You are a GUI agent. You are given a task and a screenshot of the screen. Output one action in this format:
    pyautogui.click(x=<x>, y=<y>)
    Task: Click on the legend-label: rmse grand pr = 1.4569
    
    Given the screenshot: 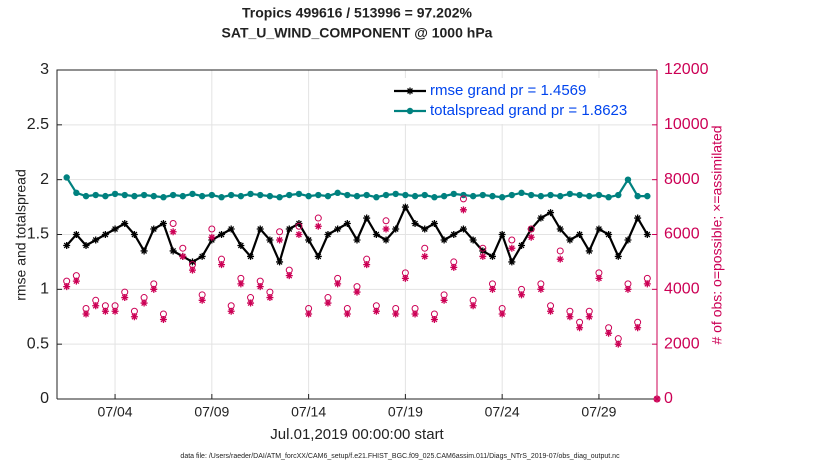 What is the action you would take?
    pyautogui.click(x=508, y=90)
    